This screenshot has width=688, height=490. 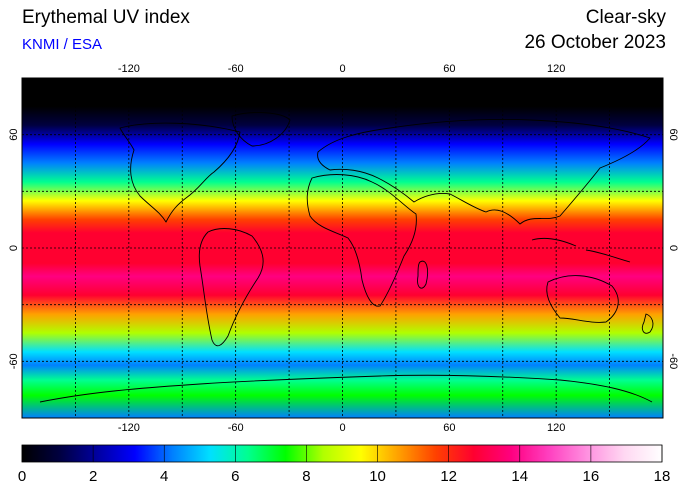 What do you see at coordinates (449, 428) in the screenshot?
I see `lon-tick-label-bottom: 60` at bounding box center [449, 428].